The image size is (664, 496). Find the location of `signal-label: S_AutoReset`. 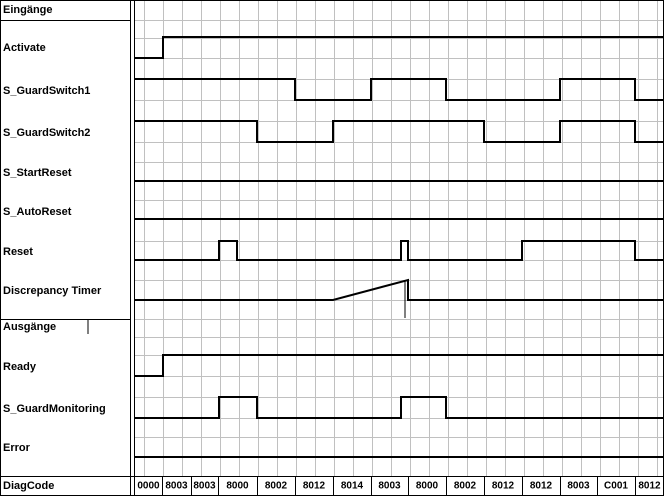

signal-label: S_AutoReset is located at coordinates (37, 212).